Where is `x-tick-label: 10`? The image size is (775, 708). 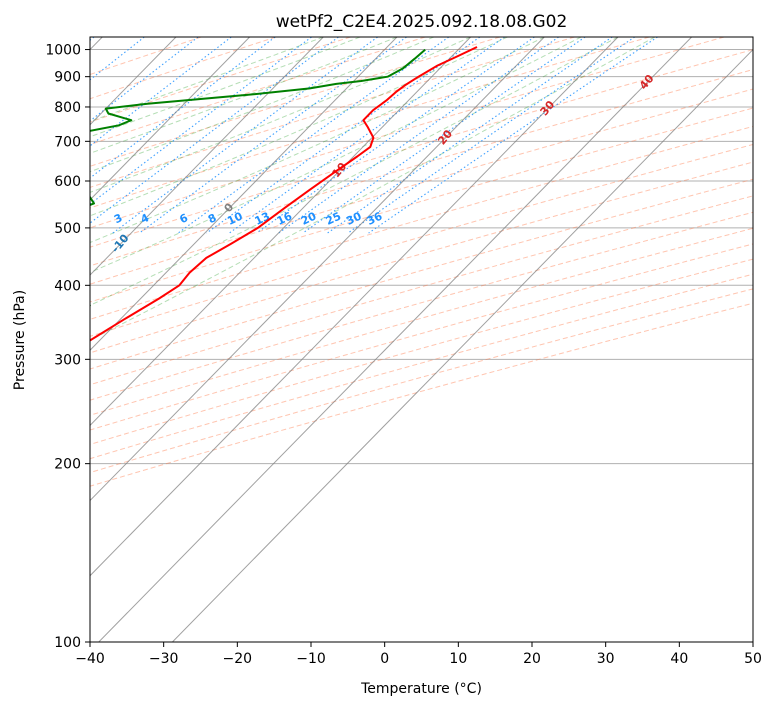
x-tick-label: 10 is located at coordinates (458, 659).